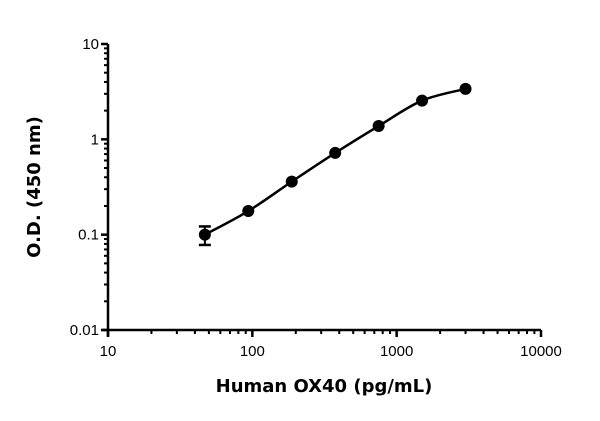 This screenshot has height=421, width=600. Describe the element at coordinates (252, 351) in the screenshot. I see `x-tick-label: 100` at that location.